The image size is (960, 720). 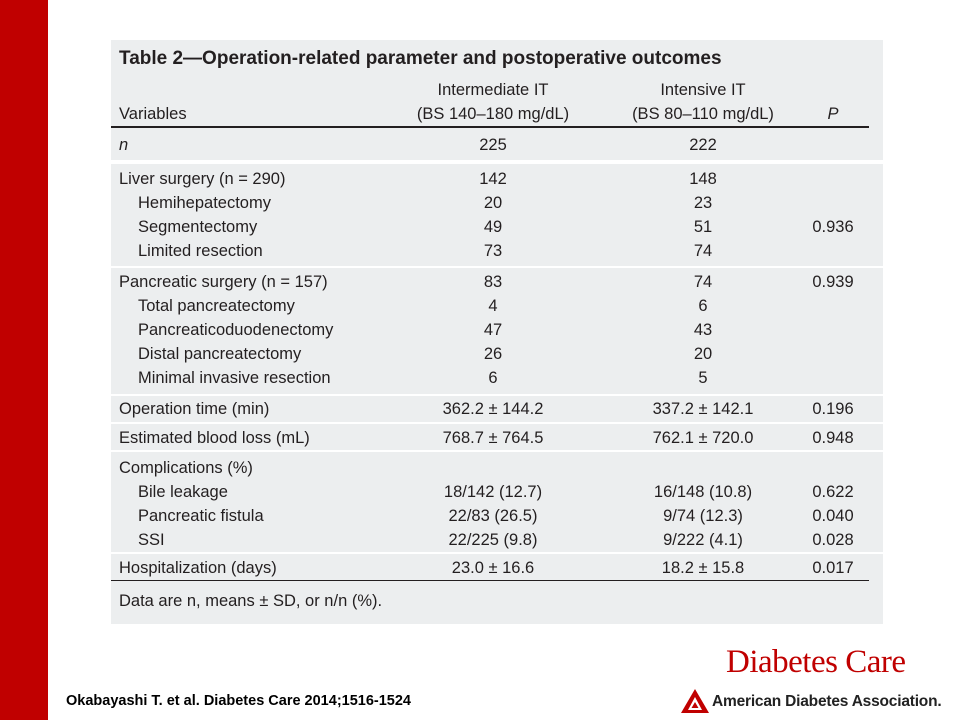 What do you see at coordinates (493, 354) in the screenshot?
I see `cell-intermediate: 26` at bounding box center [493, 354].